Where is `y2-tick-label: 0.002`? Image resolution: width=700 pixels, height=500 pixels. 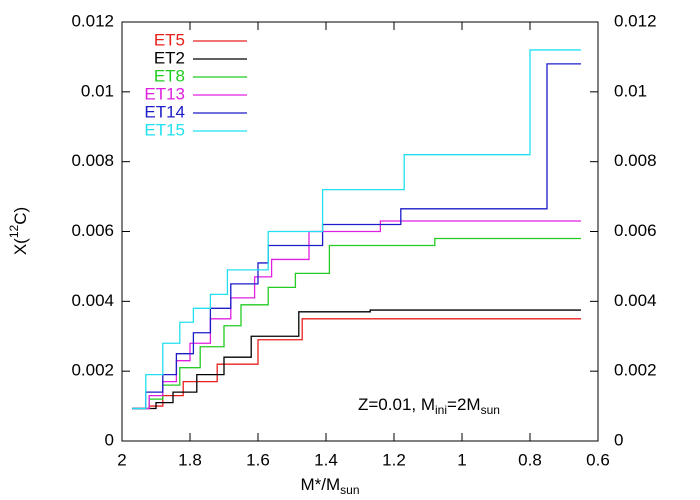
y2-tick-label: 0.002 is located at coordinates (635, 370).